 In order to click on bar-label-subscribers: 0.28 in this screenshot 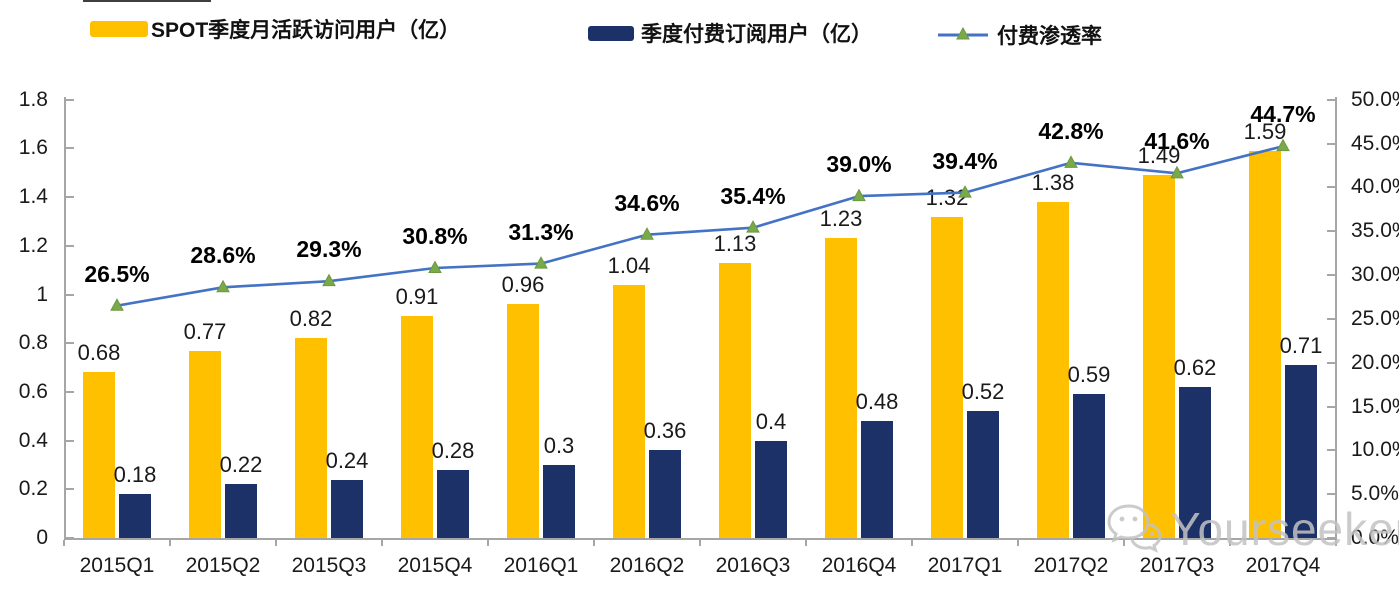, I will do `click(453, 450)`.